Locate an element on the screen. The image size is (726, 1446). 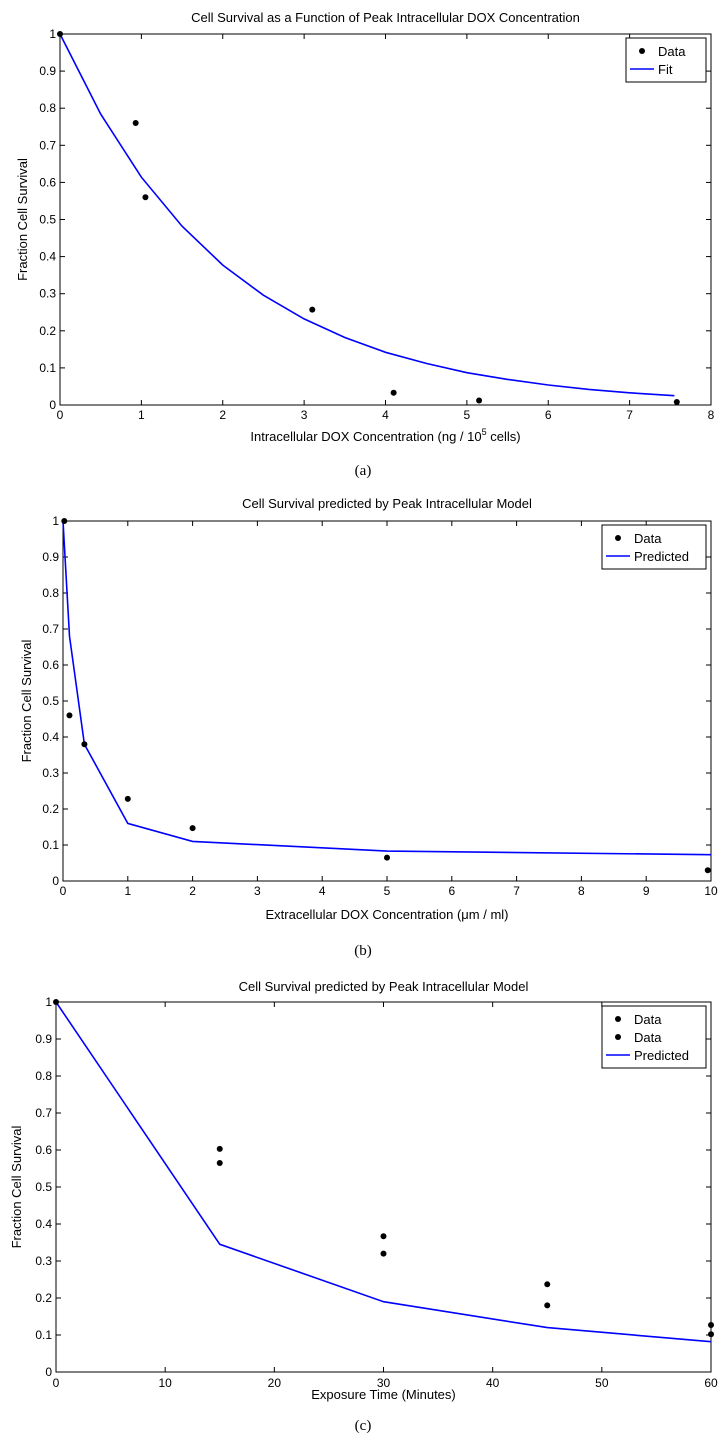
x-tick-label: 9 is located at coordinates (646, 891).